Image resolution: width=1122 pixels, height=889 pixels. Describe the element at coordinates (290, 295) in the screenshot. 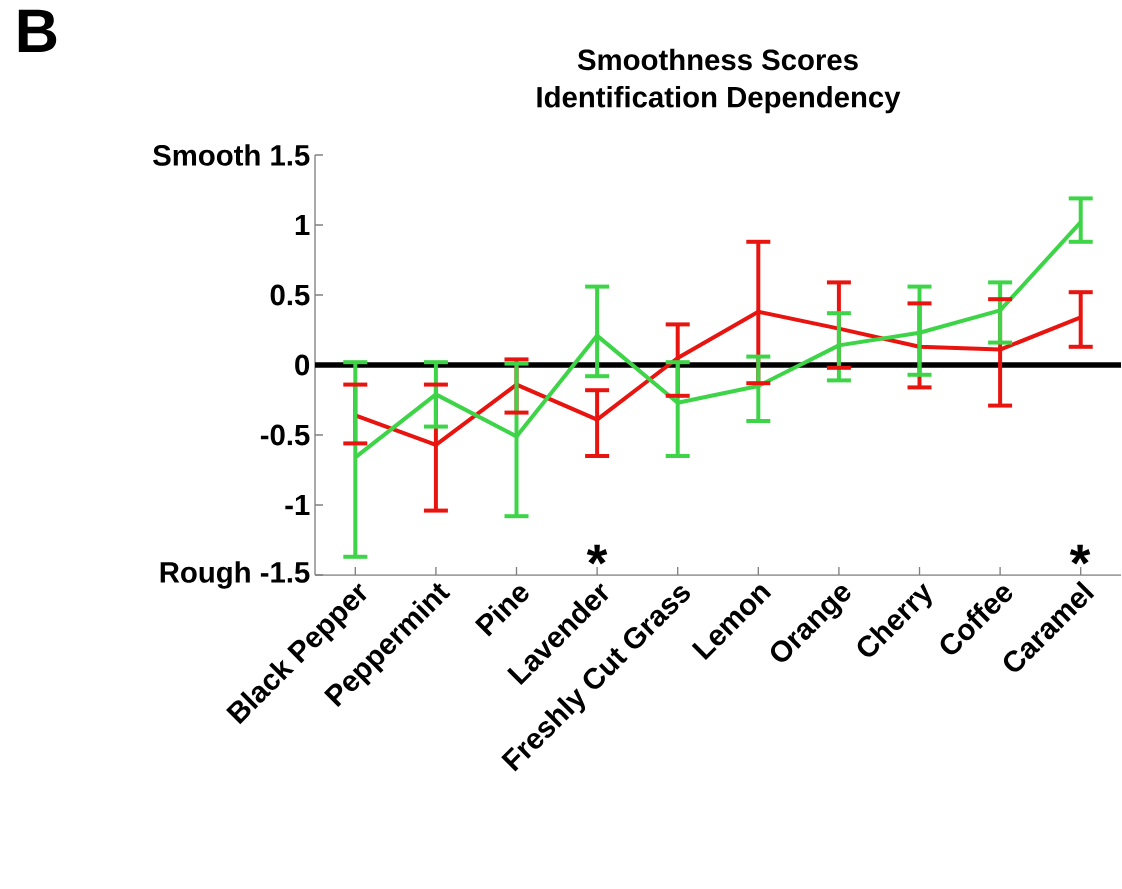

I see `y-tick-label: 0.5` at that location.